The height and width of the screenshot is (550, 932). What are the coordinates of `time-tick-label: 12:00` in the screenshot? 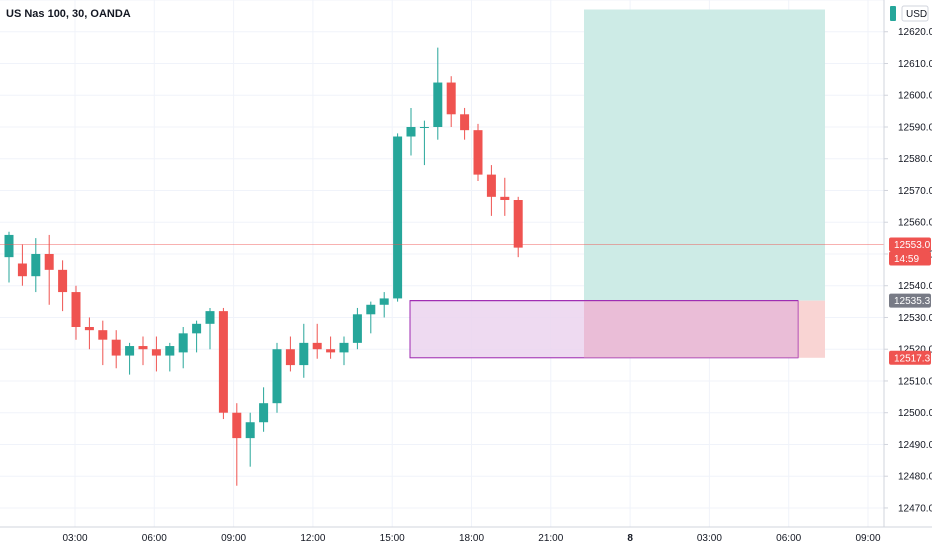 It's located at (312, 538).